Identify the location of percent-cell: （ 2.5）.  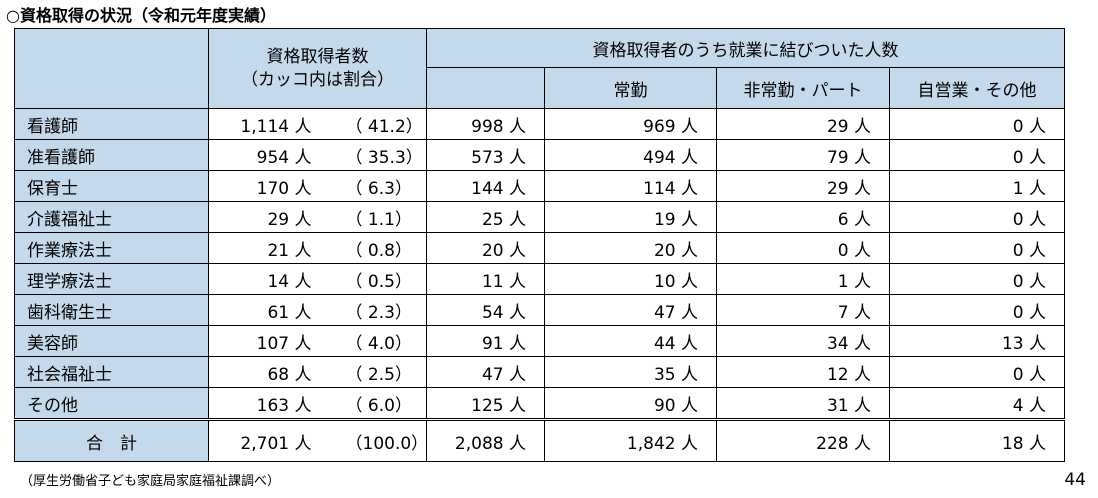
(378, 372).